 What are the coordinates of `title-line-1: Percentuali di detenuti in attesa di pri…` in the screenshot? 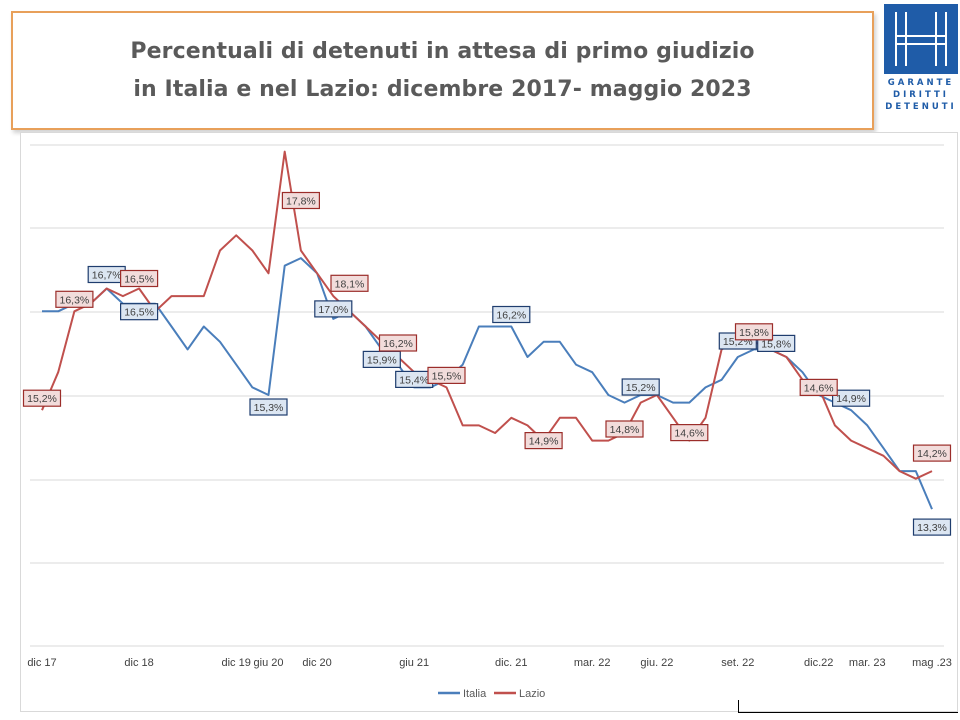 It's located at (442, 51).